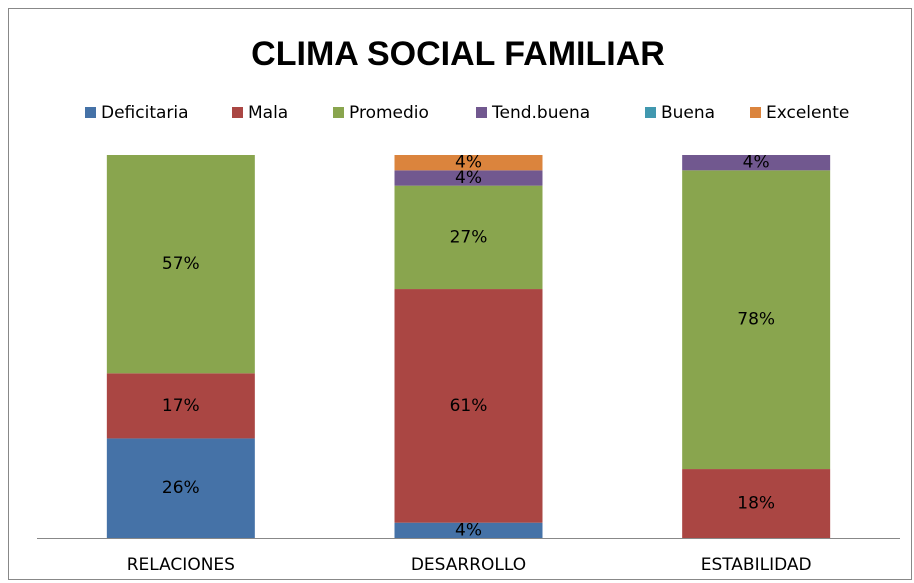 Image resolution: width=914 pixels, height=583 pixels. Describe the element at coordinates (468, 565) in the screenshot. I see `x-tick-label: DESARROLLO` at that location.